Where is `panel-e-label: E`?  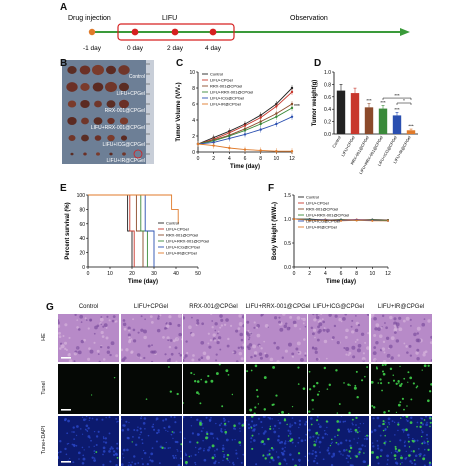 panel-e-label: E is located at coordinates (63, 188).